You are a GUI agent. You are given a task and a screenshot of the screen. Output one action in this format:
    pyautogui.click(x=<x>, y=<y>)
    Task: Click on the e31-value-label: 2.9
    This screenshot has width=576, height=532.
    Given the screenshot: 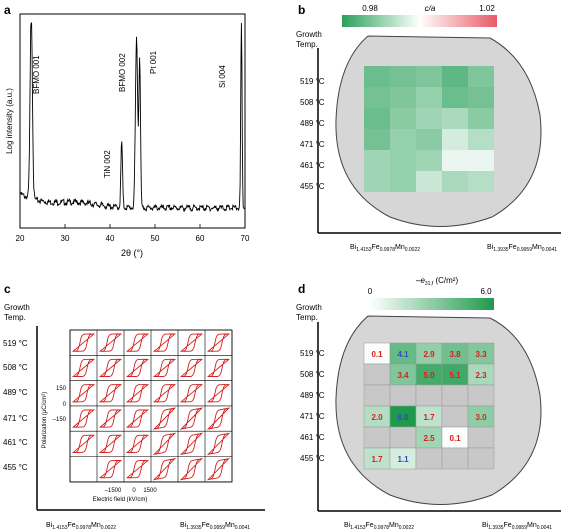 What is the action you would take?
    pyautogui.click(x=429, y=354)
    